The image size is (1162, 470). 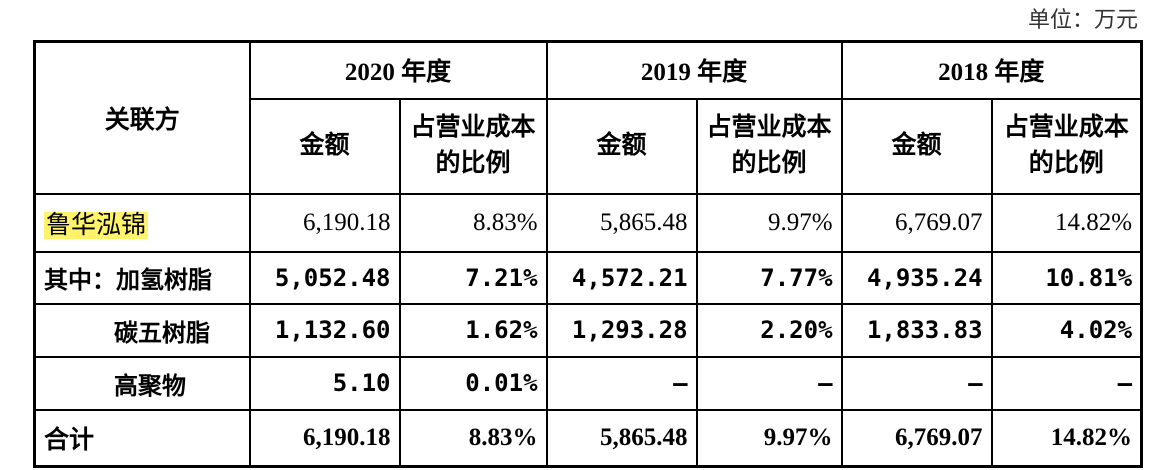 I want to click on cell: 10.81%, so click(x=1066, y=277).